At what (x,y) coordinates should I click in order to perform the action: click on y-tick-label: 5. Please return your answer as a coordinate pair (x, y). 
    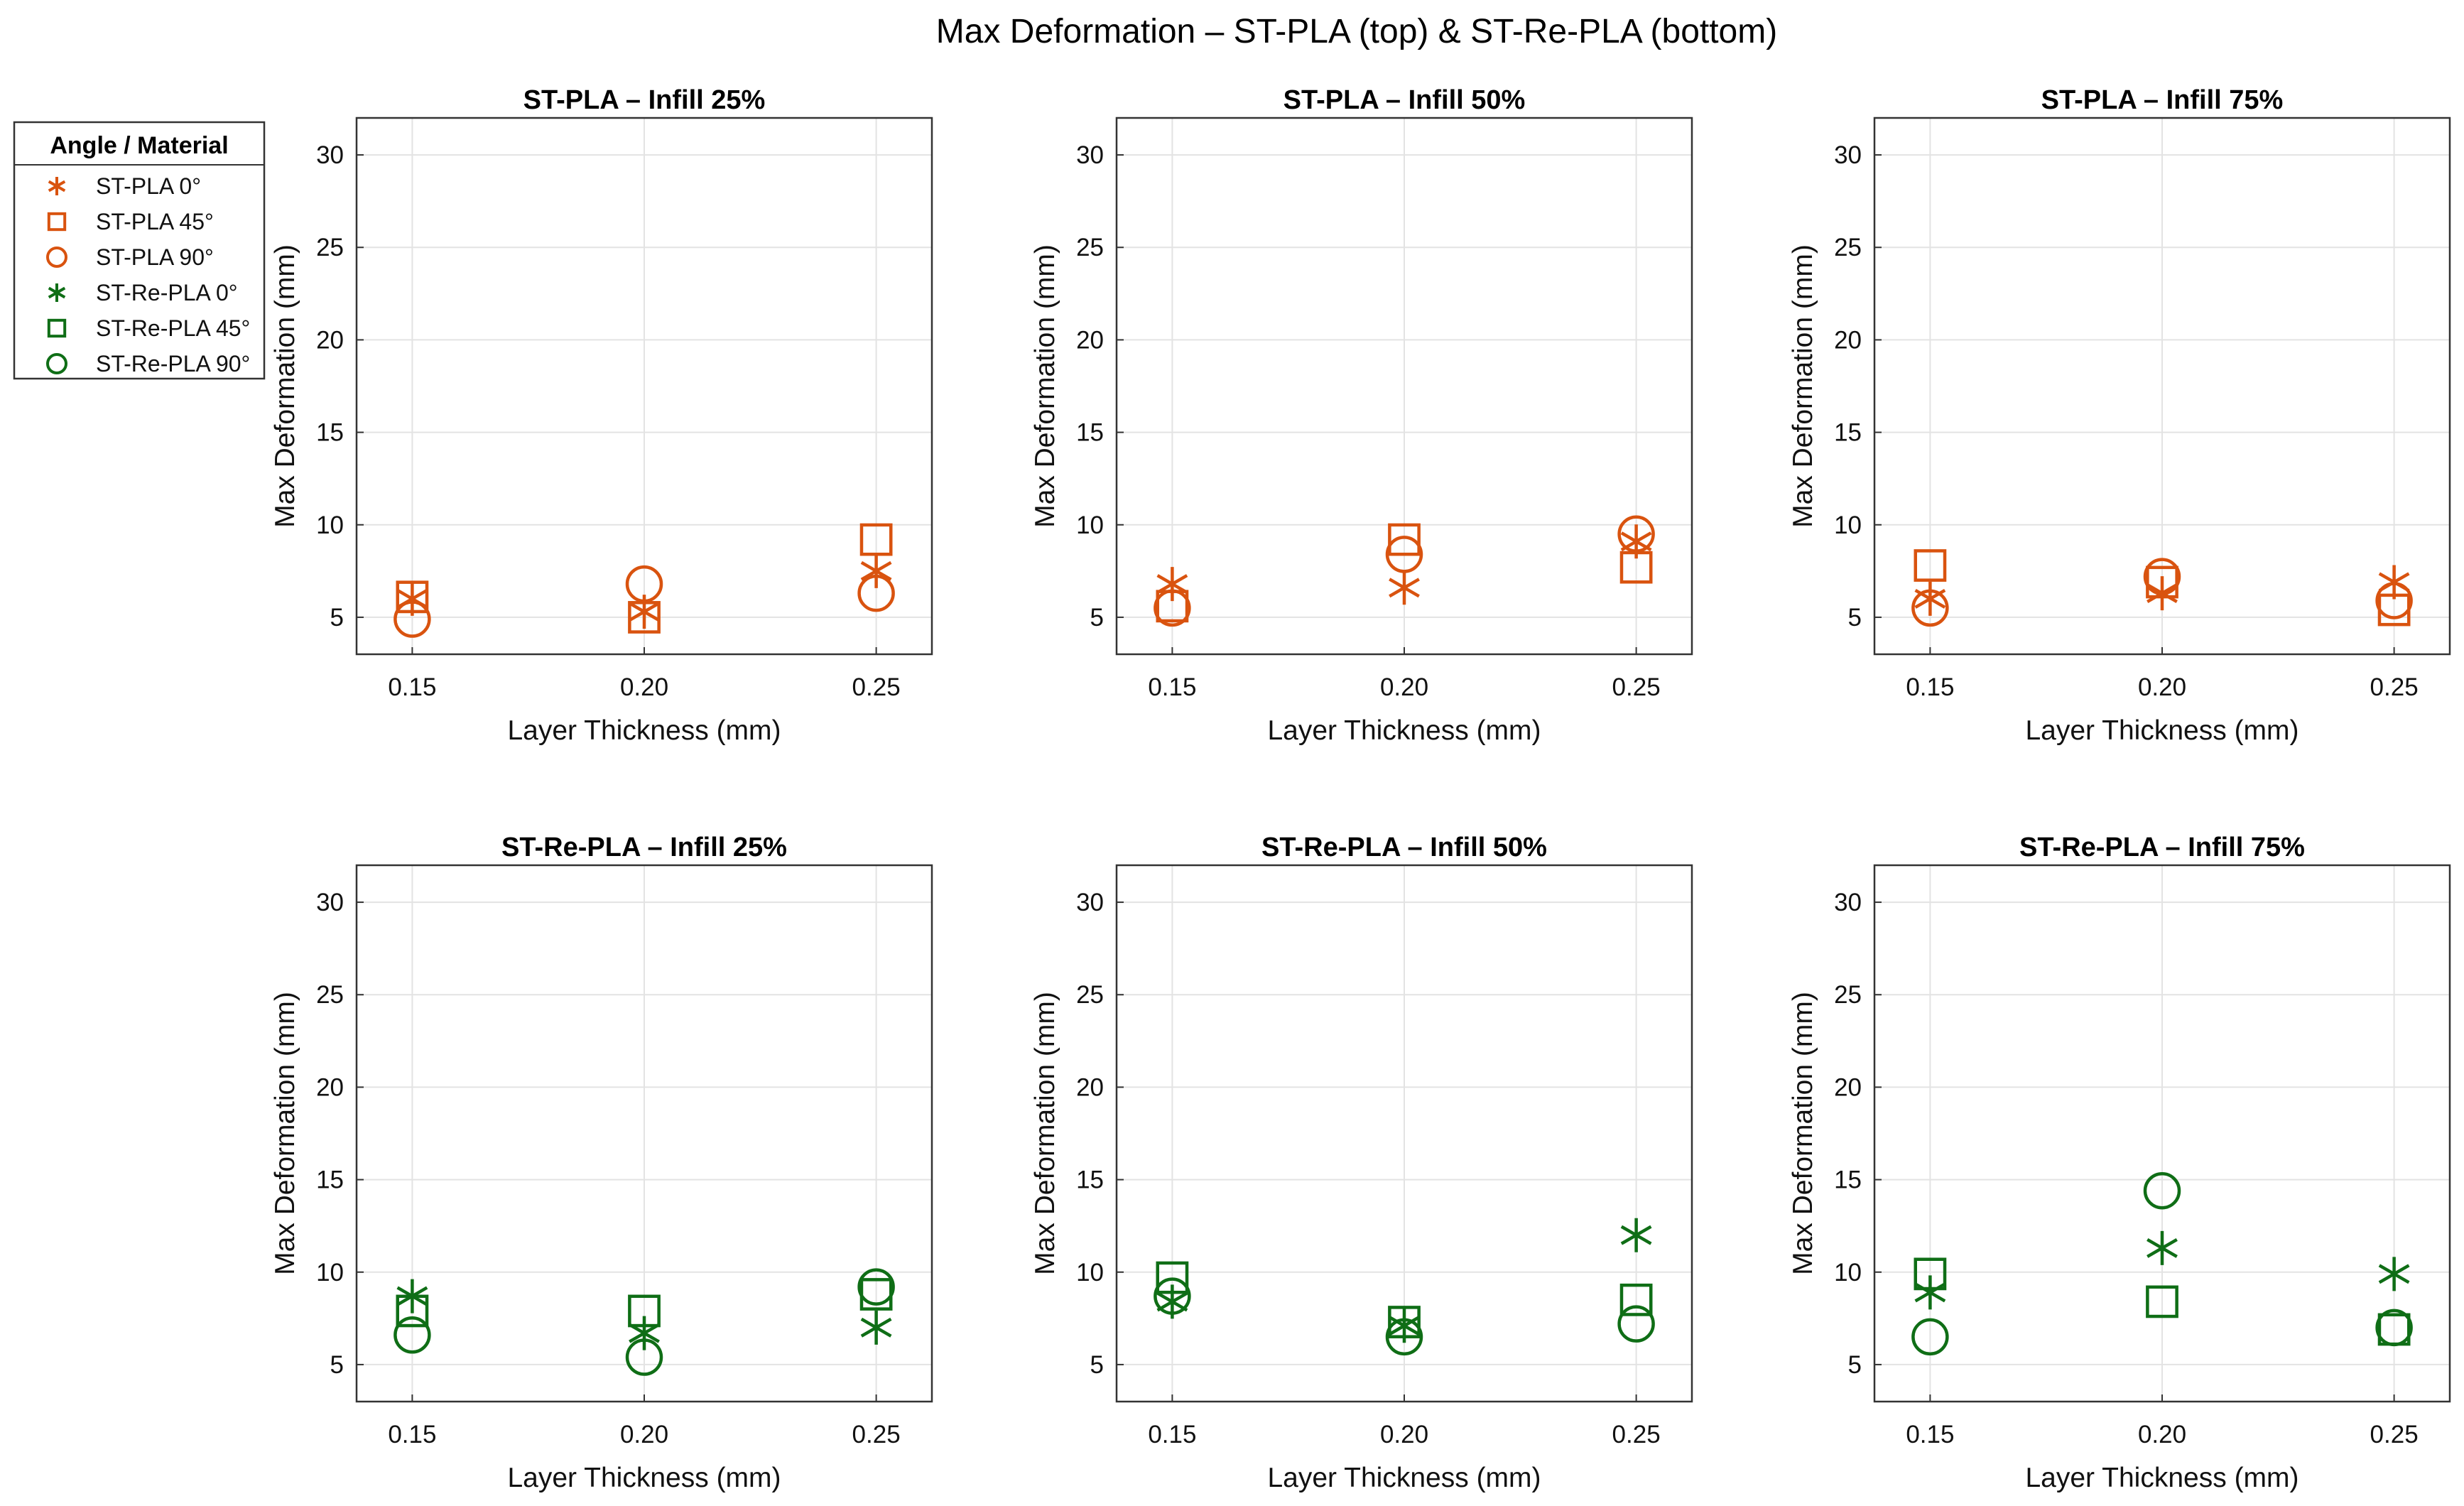
    Looking at the image, I should click on (1855, 1365).